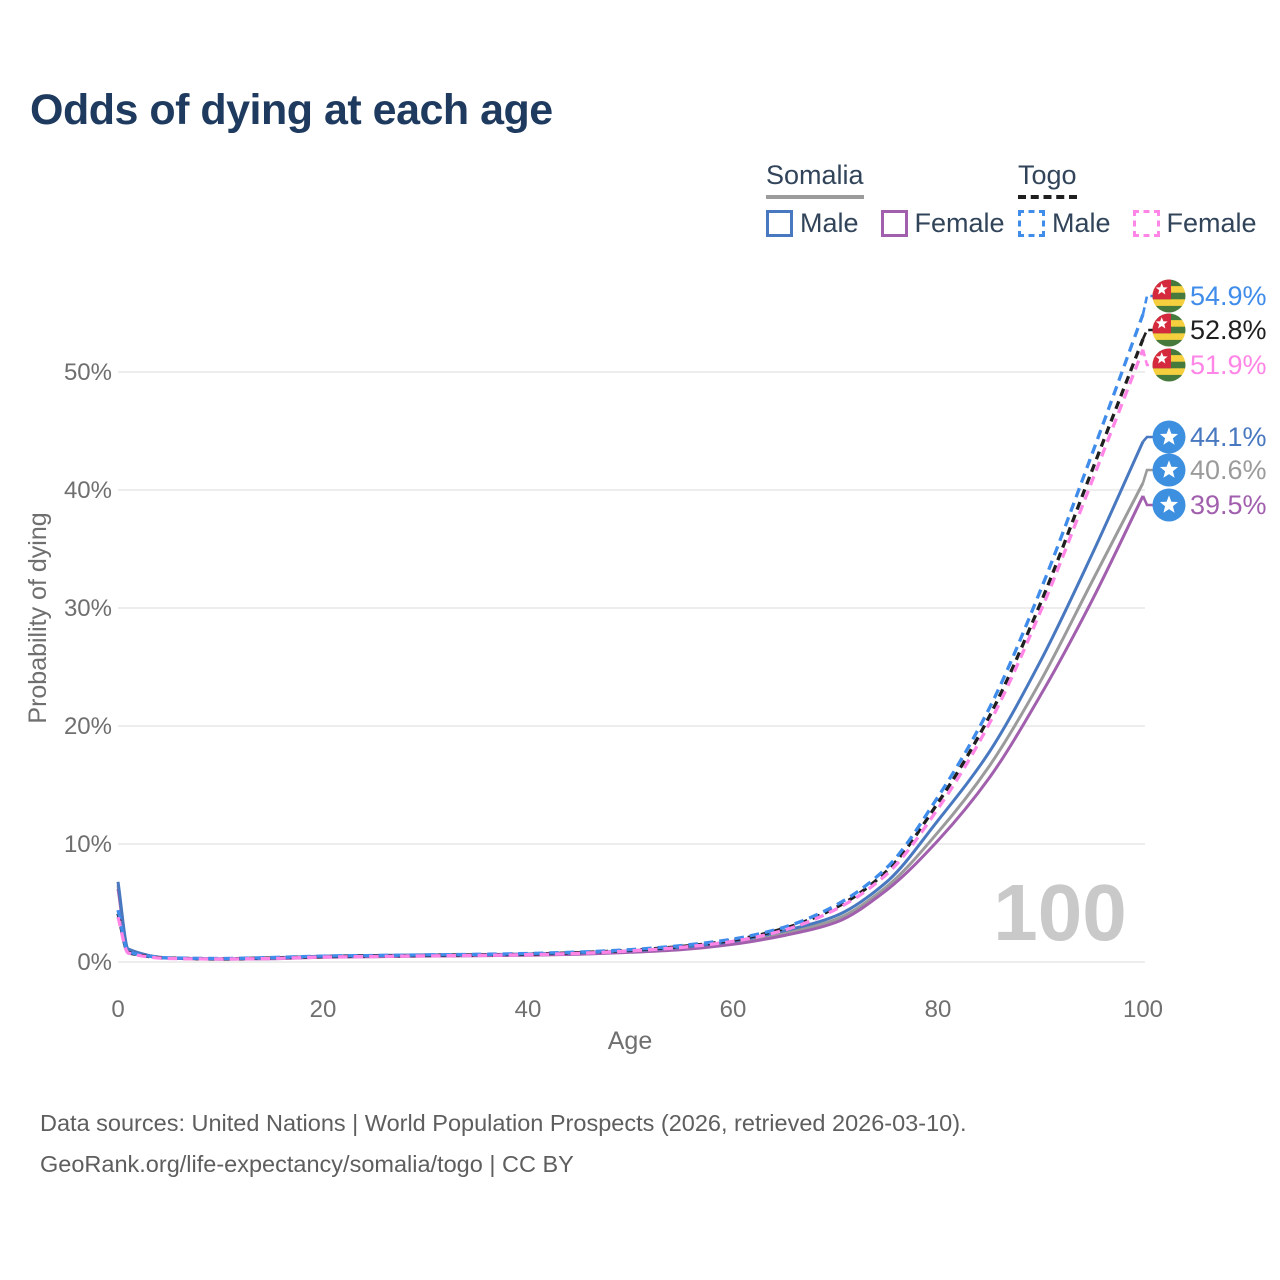 The width and height of the screenshot is (1280, 1280). Describe the element at coordinates (1047, 179) in the screenshot. I see `legend-group-title-togo: Togo` at that location.